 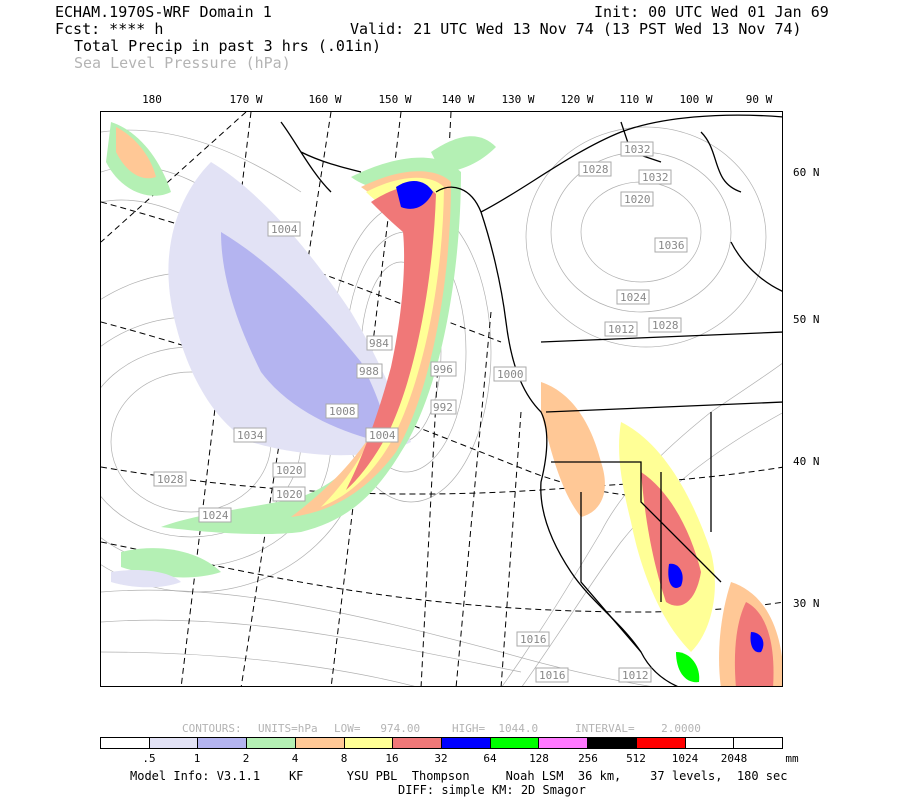 I want to click on pressure-label-2: 1028, so click(x=595, y=169).